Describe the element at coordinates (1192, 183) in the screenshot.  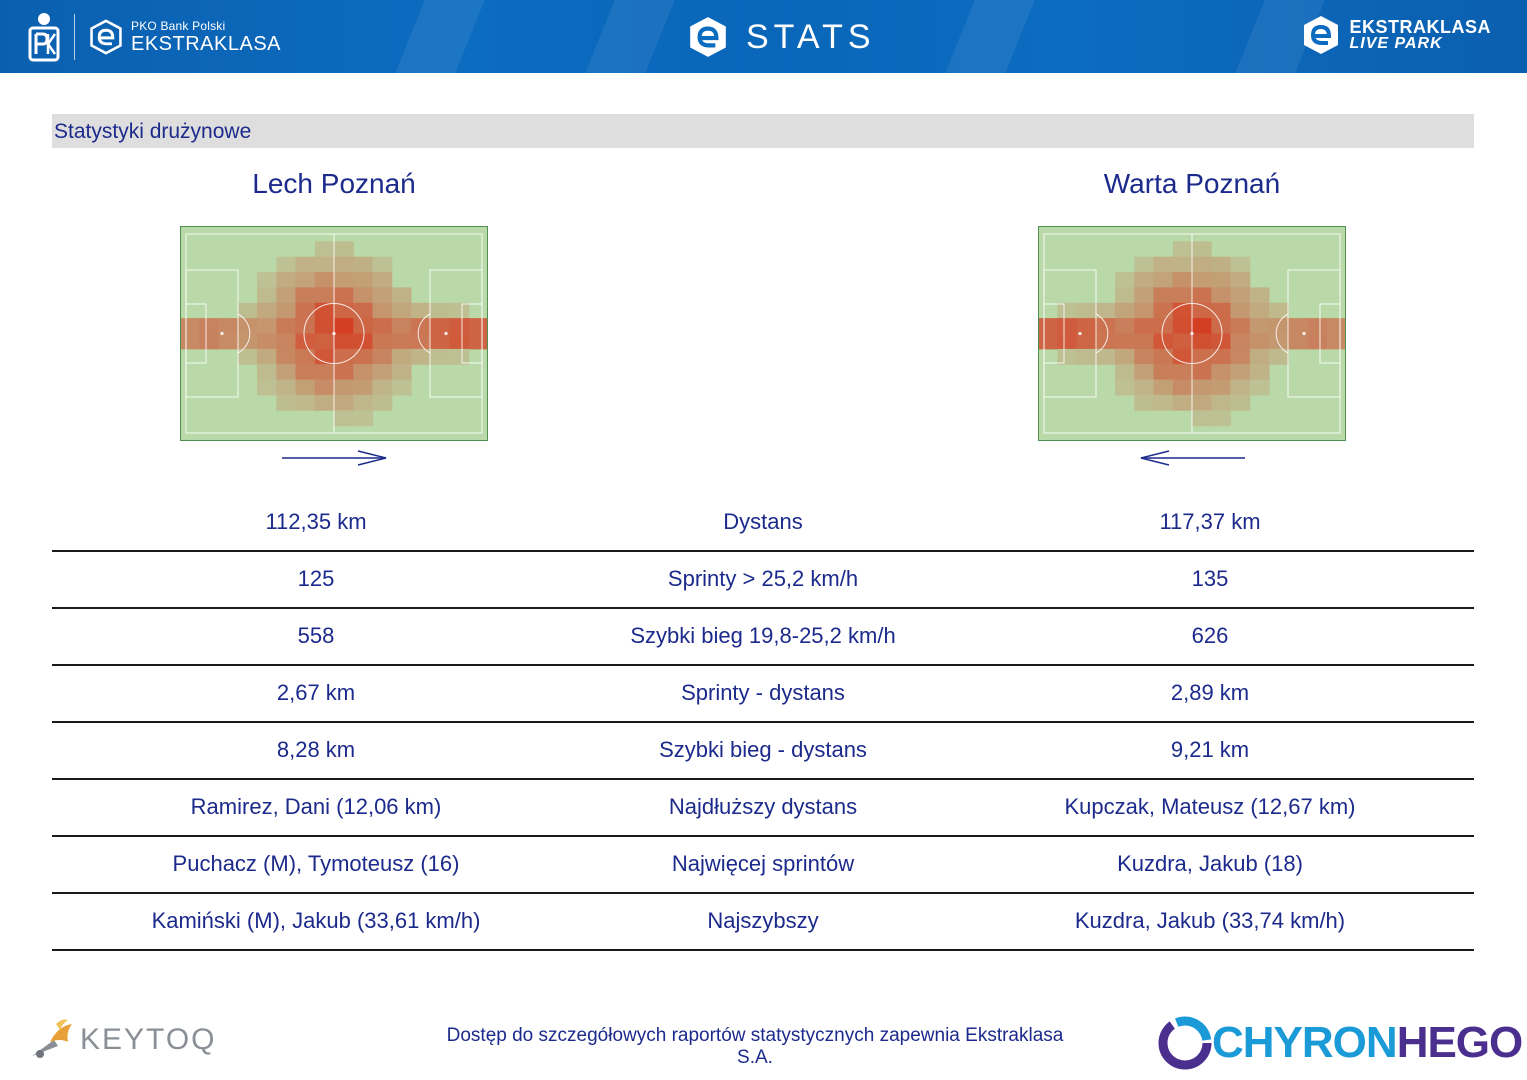
I see `away-team-name: Warta Poznań` at that location.